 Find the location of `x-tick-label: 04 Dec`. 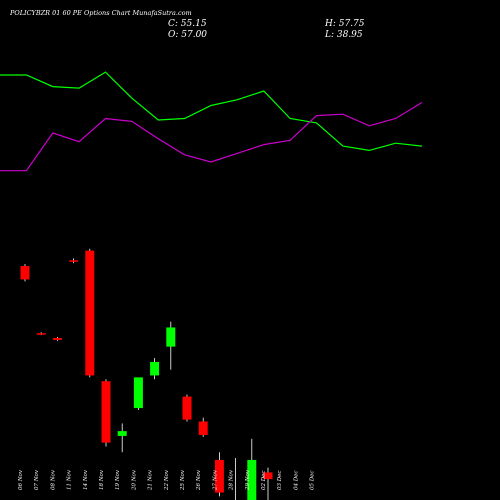

x-tick-label: 04 Dec is located at coordinates (296, 481).